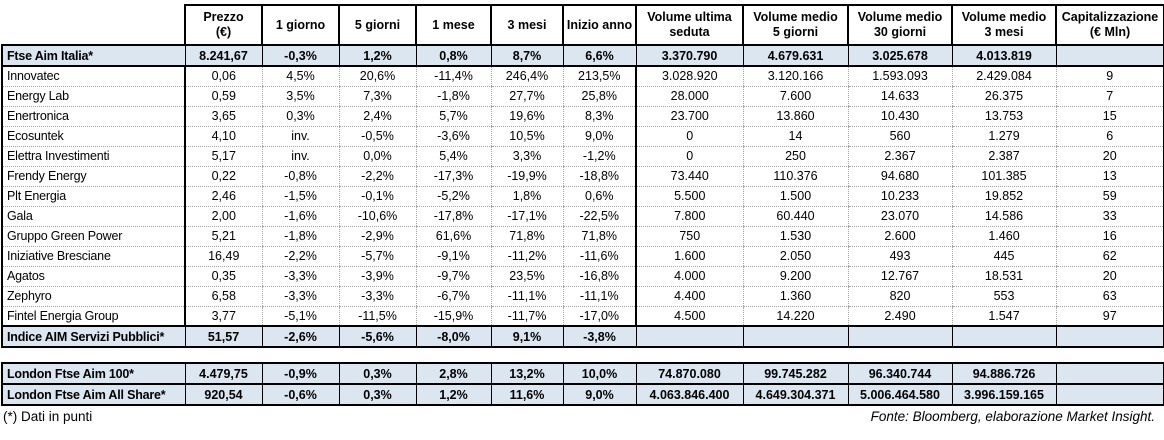 Image resolution: width=1164 pixels, height=440 pixels. What do you see at coordinates (453, 216) in the screenshot?
I see `cell-1-mese: -17,8%` at bounding box center [453, 216].